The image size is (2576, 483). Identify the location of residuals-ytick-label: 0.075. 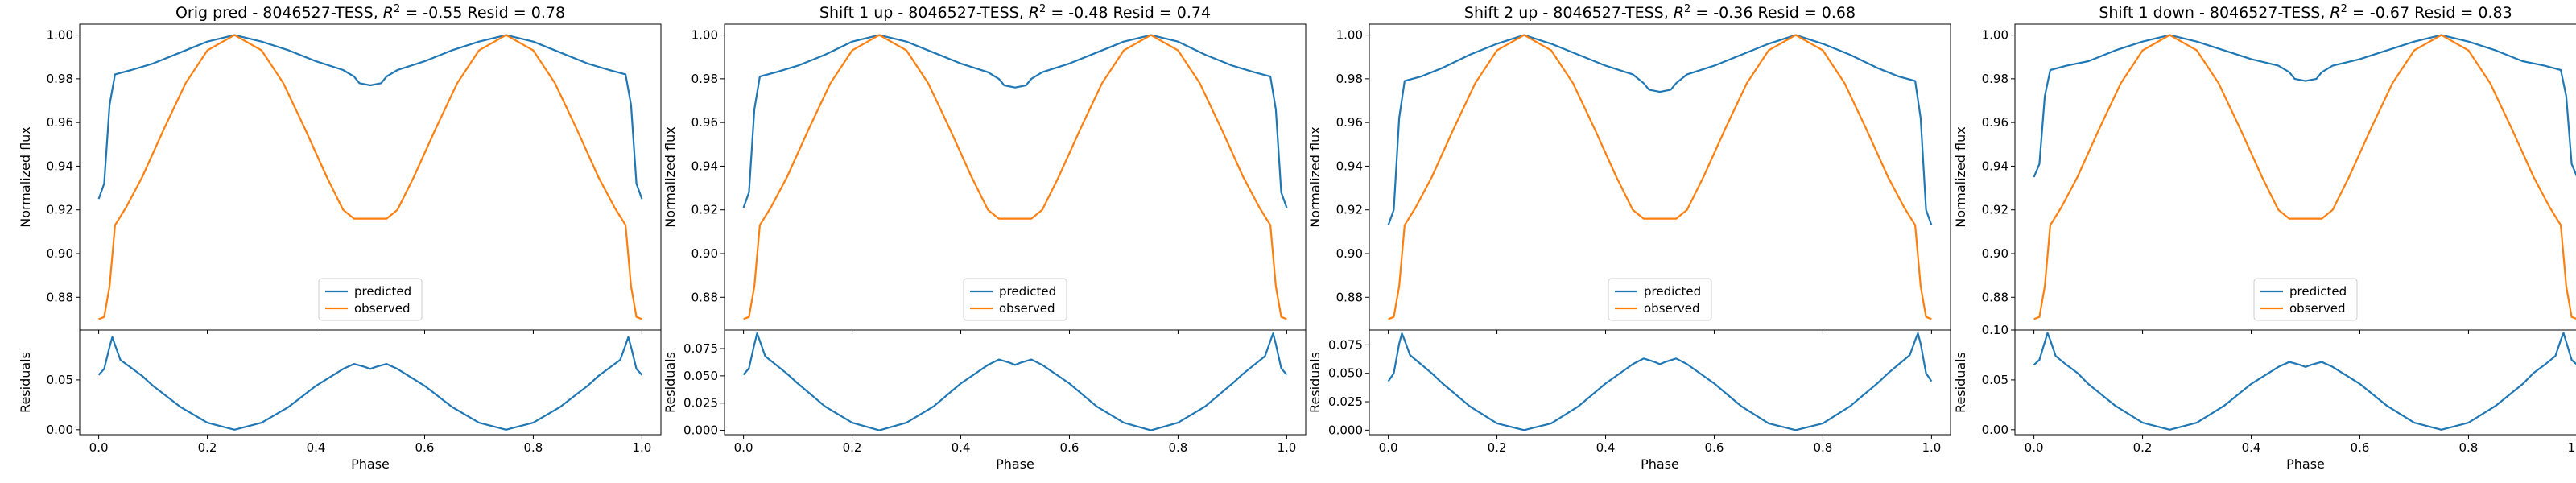
(1345, 344).